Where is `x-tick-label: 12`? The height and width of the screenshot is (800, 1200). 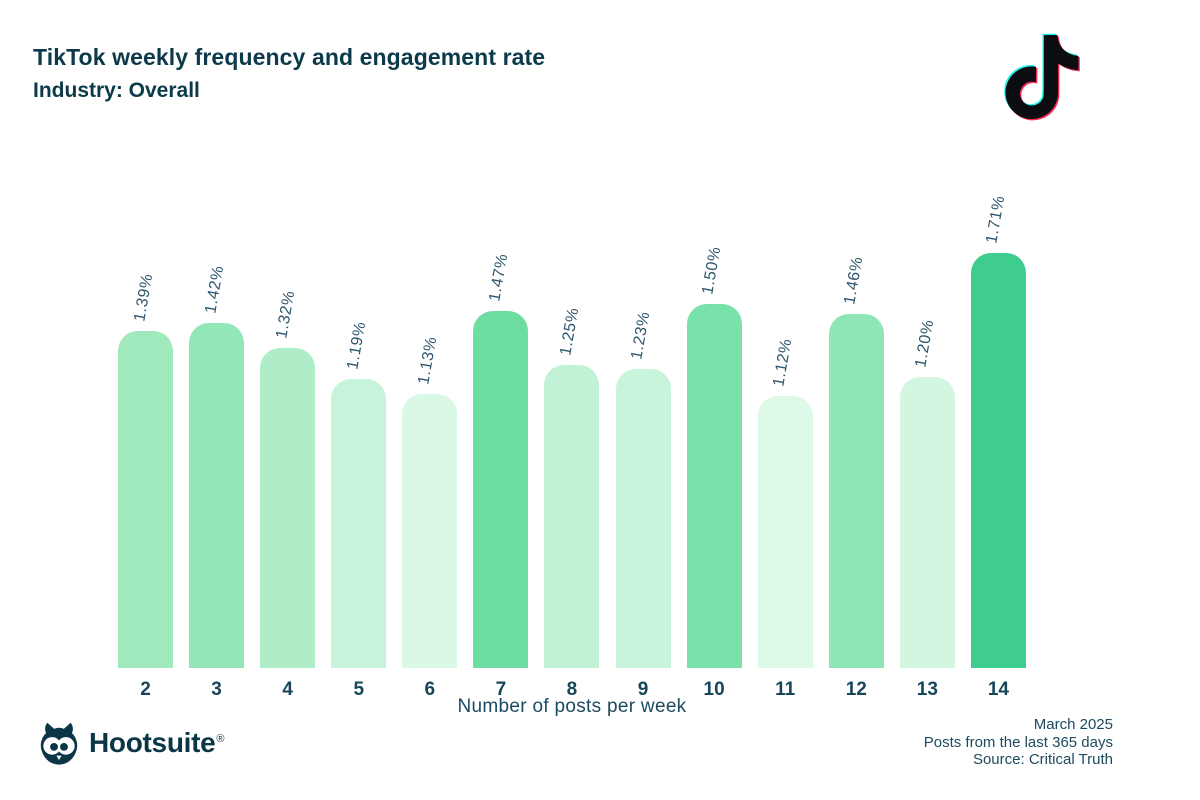
x-tick-label: 12 is located at coordinates (856, 689).